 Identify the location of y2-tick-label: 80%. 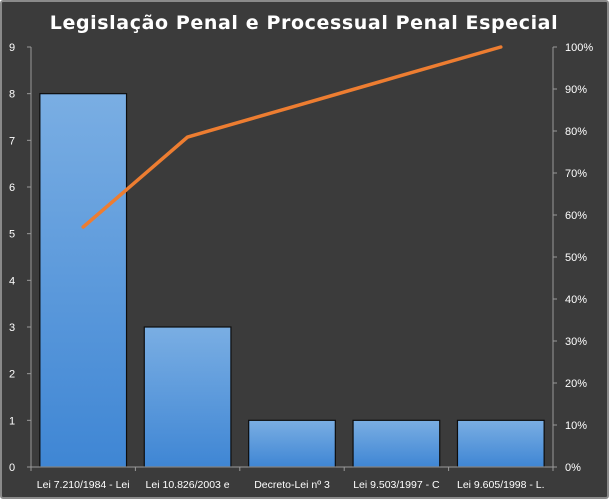
(576, 132).